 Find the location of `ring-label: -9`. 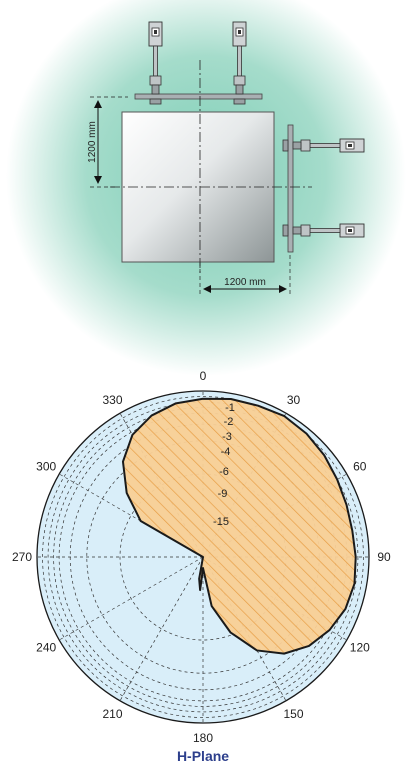

ring-label: -9 is located at coordinates (223, 494).